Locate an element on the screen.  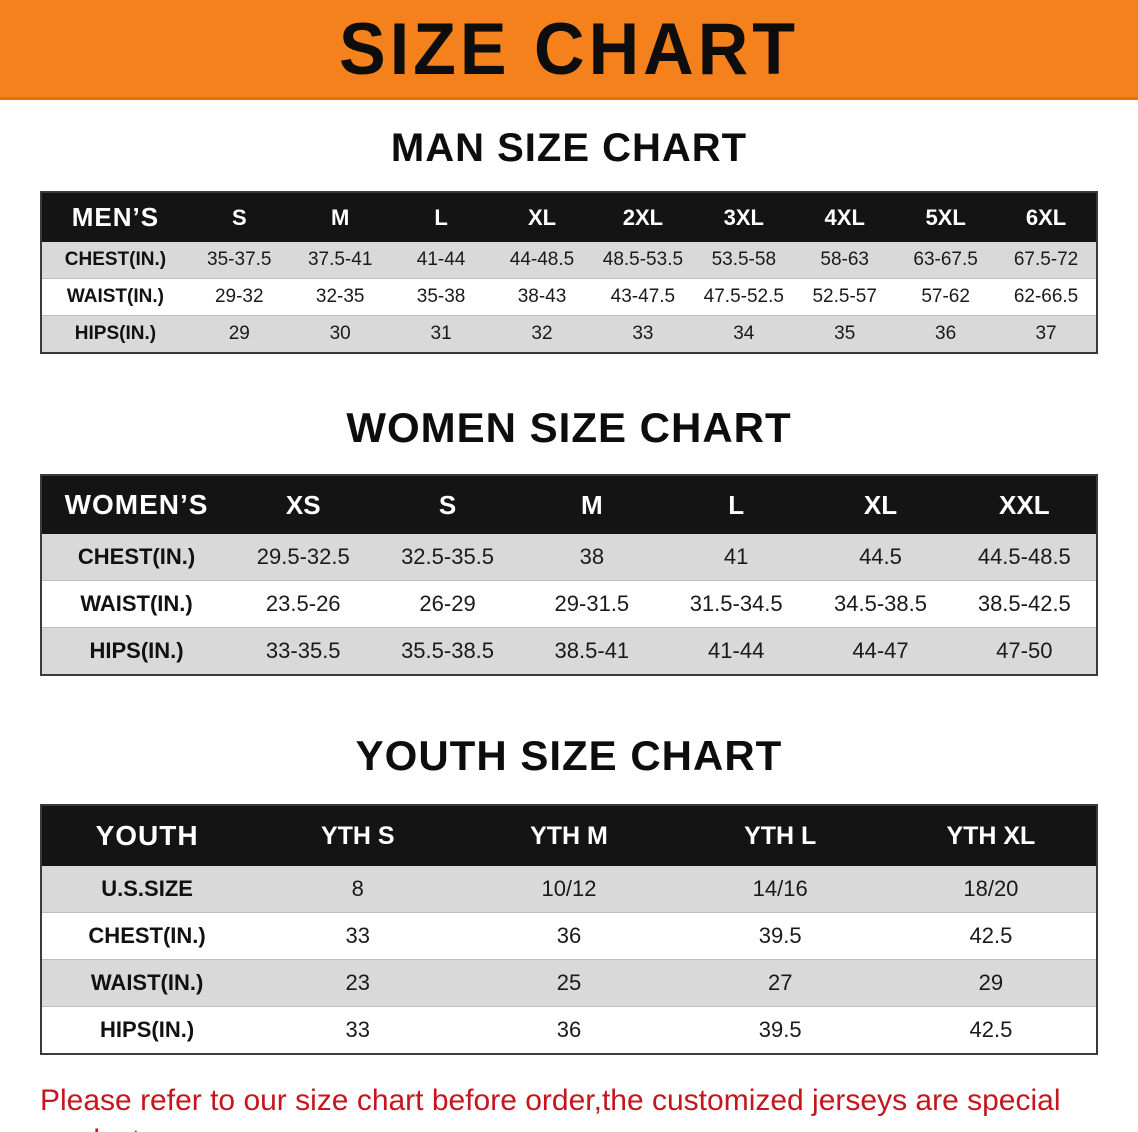
measurement-value-cell: 30 is located at coordinates (340, 333).